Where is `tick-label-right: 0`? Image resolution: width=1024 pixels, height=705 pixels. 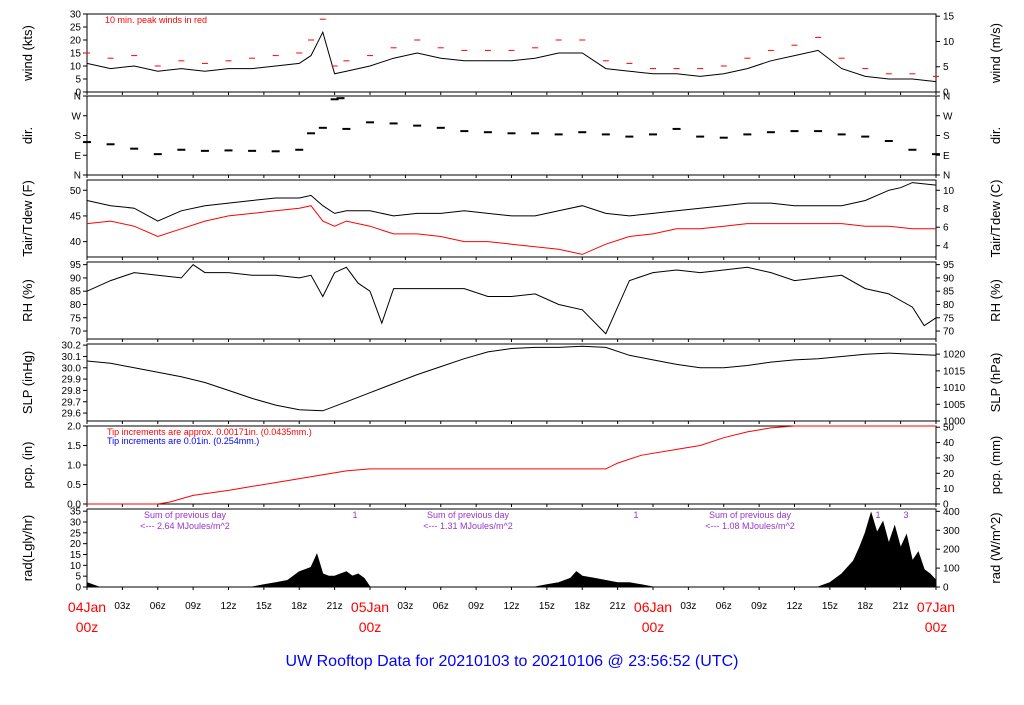 tick-label-right: 0 is located at coordinates (946, 93).